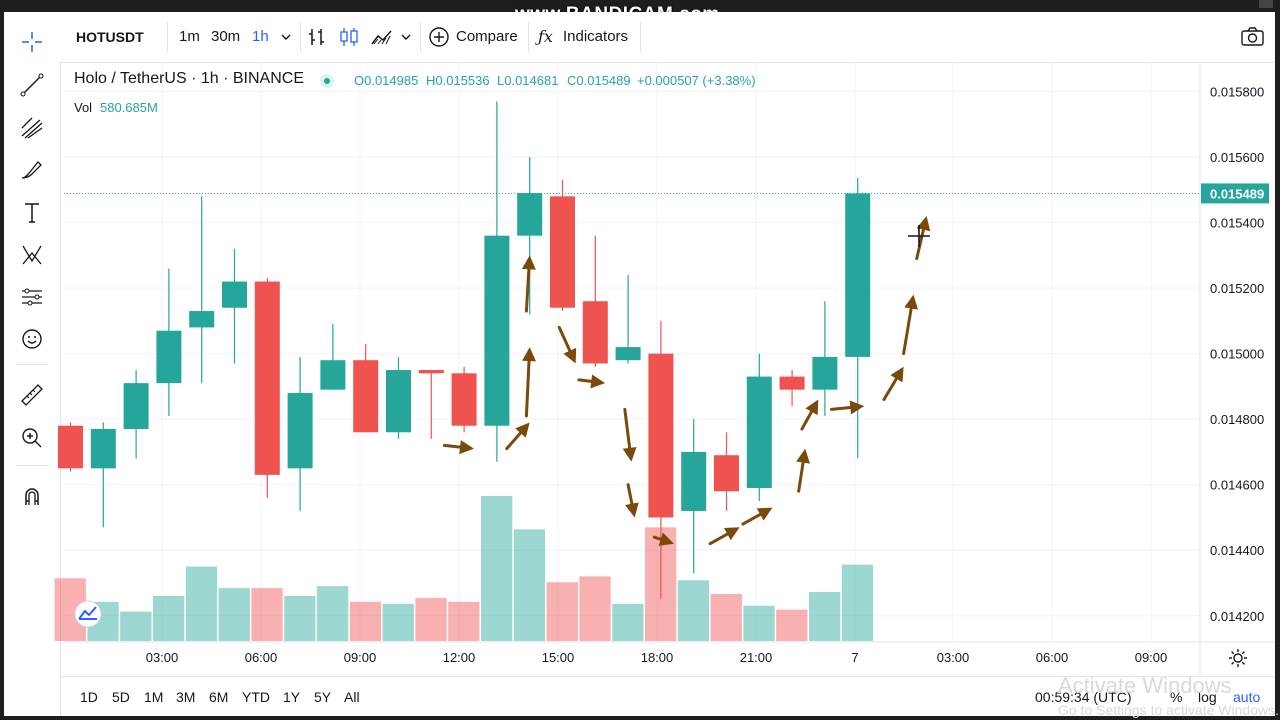  Describe the element at coordinates (1145, 685) in the screenshot. I see `os-activation-title: Activate Windows` at that location.